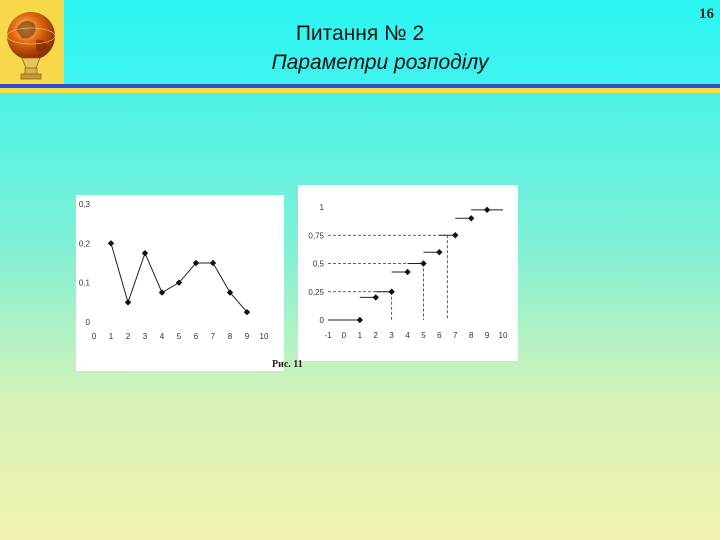  Describe the element at coordinates (287, 364) in the screenshot. I see `figure-caption: Рис. 11` at that location.